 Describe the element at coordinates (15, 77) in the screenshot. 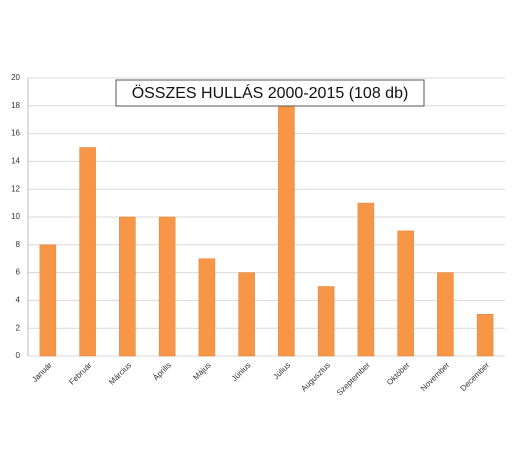

I see `y-tick-label: 20` at that location.